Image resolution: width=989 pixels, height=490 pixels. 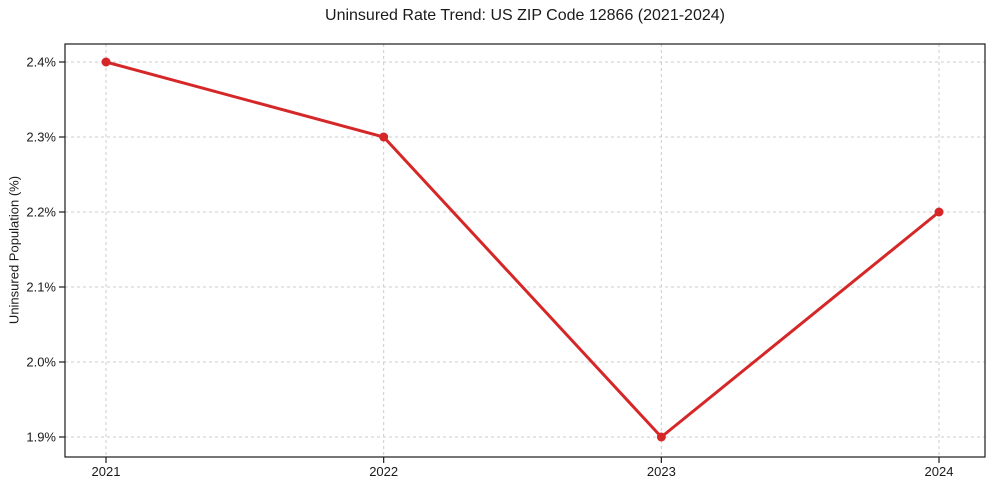 What do you see at coordinates (383, 471) in the screenshot?
I see `x-tick-label: 2022` at bounding box center [383, 471].